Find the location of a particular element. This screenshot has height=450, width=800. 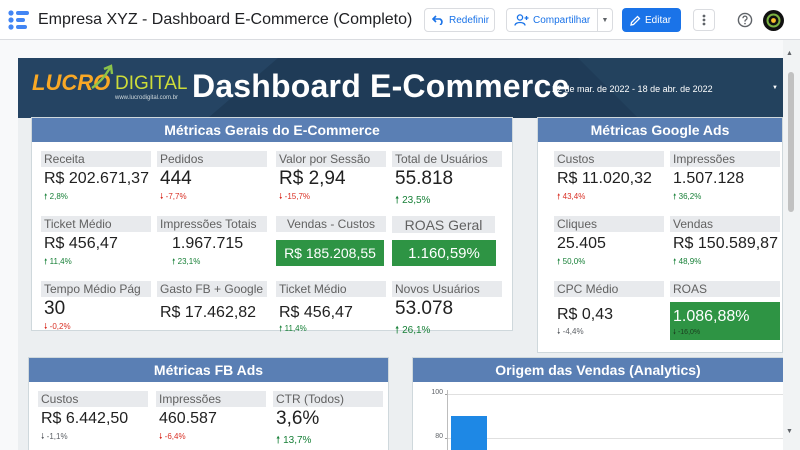

metric-delta-value: 13,7% is located at coordinates (297, 440).